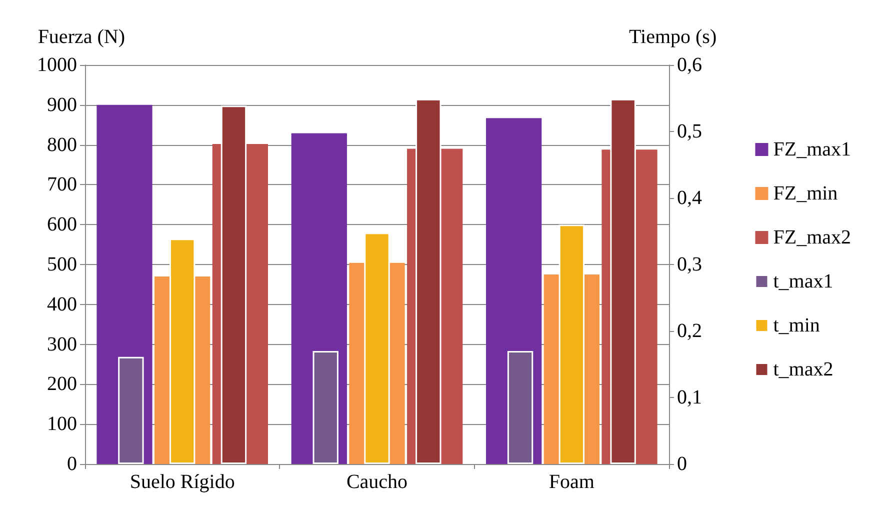 This screenshot has width=874, height=519. I want to click on legend-label: FZ_max1, so click(812, 149).